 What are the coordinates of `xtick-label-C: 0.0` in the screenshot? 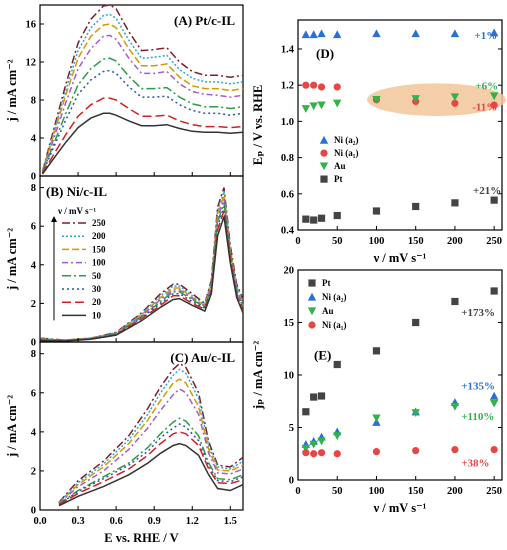 It's located at (39, 521).